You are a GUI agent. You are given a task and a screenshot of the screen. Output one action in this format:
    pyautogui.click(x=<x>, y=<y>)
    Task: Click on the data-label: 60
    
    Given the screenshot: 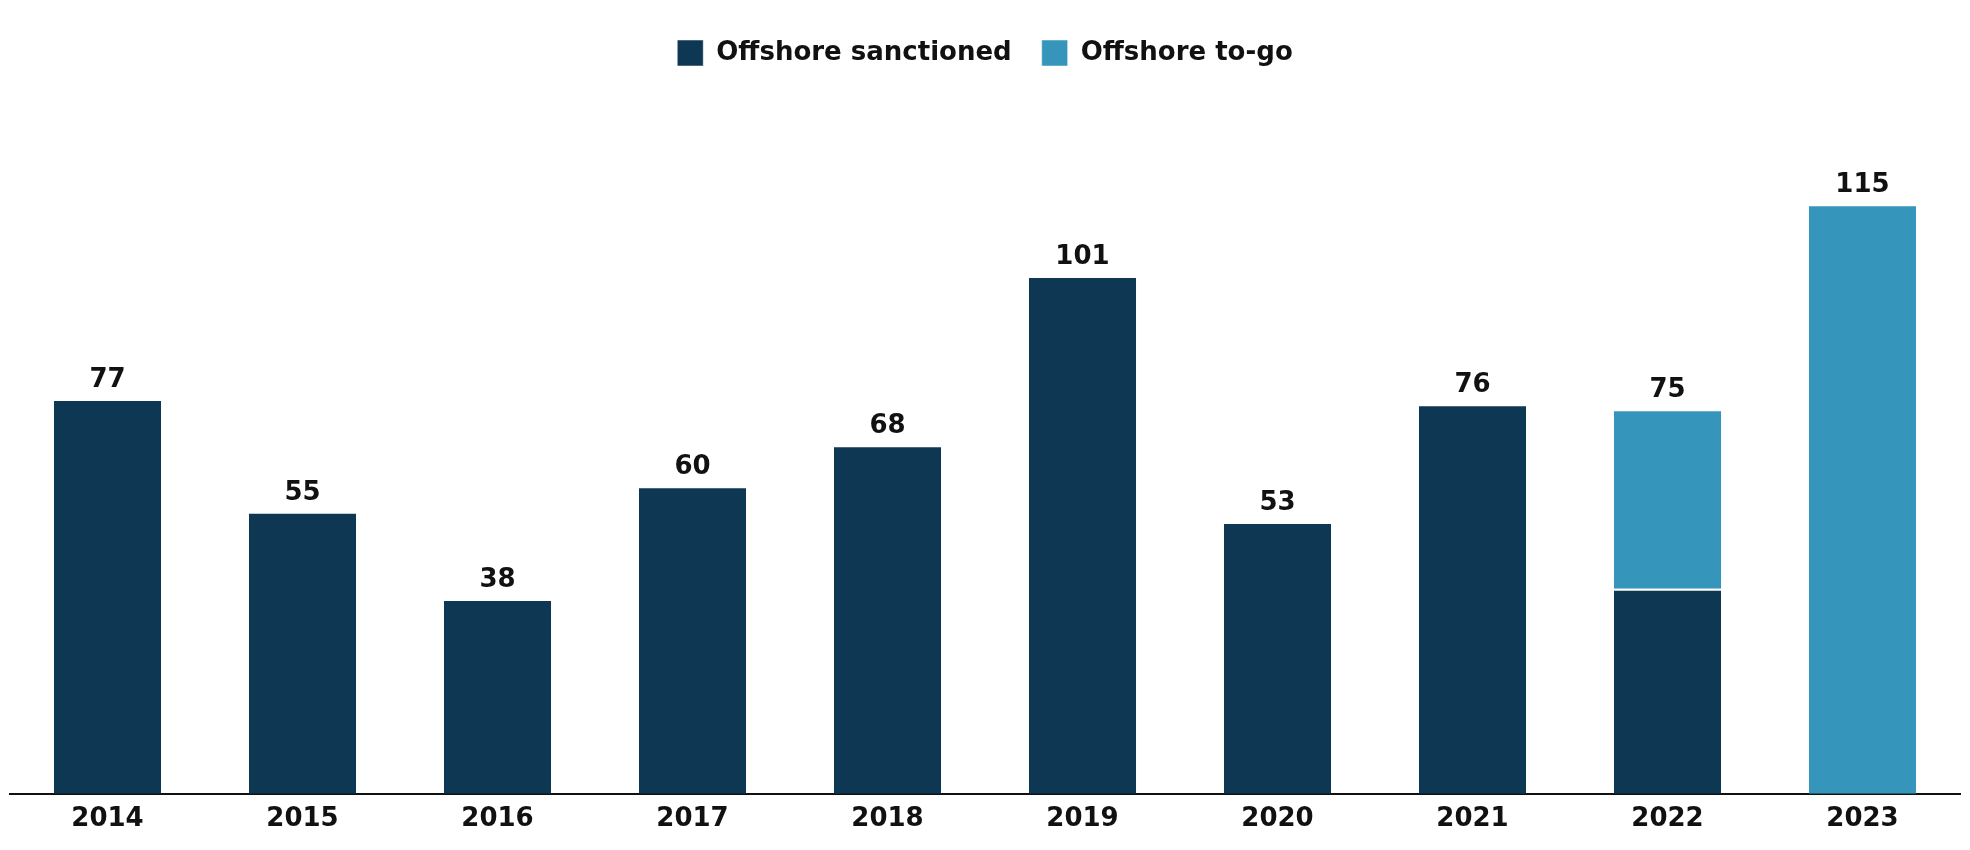 What is the action you would take?
    pyautogui.click(x=692, y=464)
    